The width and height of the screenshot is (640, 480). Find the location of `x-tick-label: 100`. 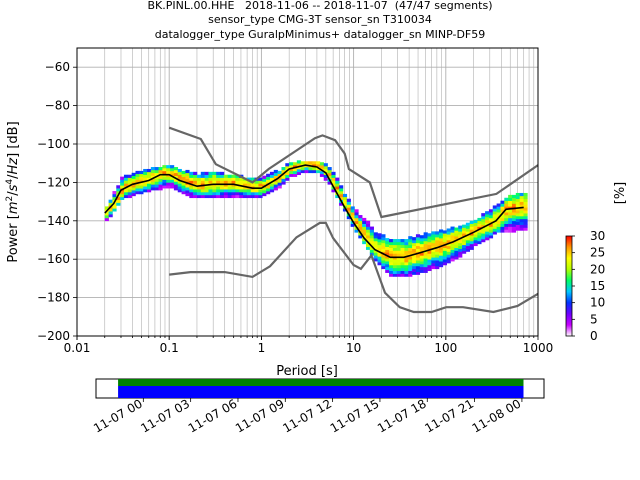

x-tick-label: 100 is located at coordinates (445, 348).